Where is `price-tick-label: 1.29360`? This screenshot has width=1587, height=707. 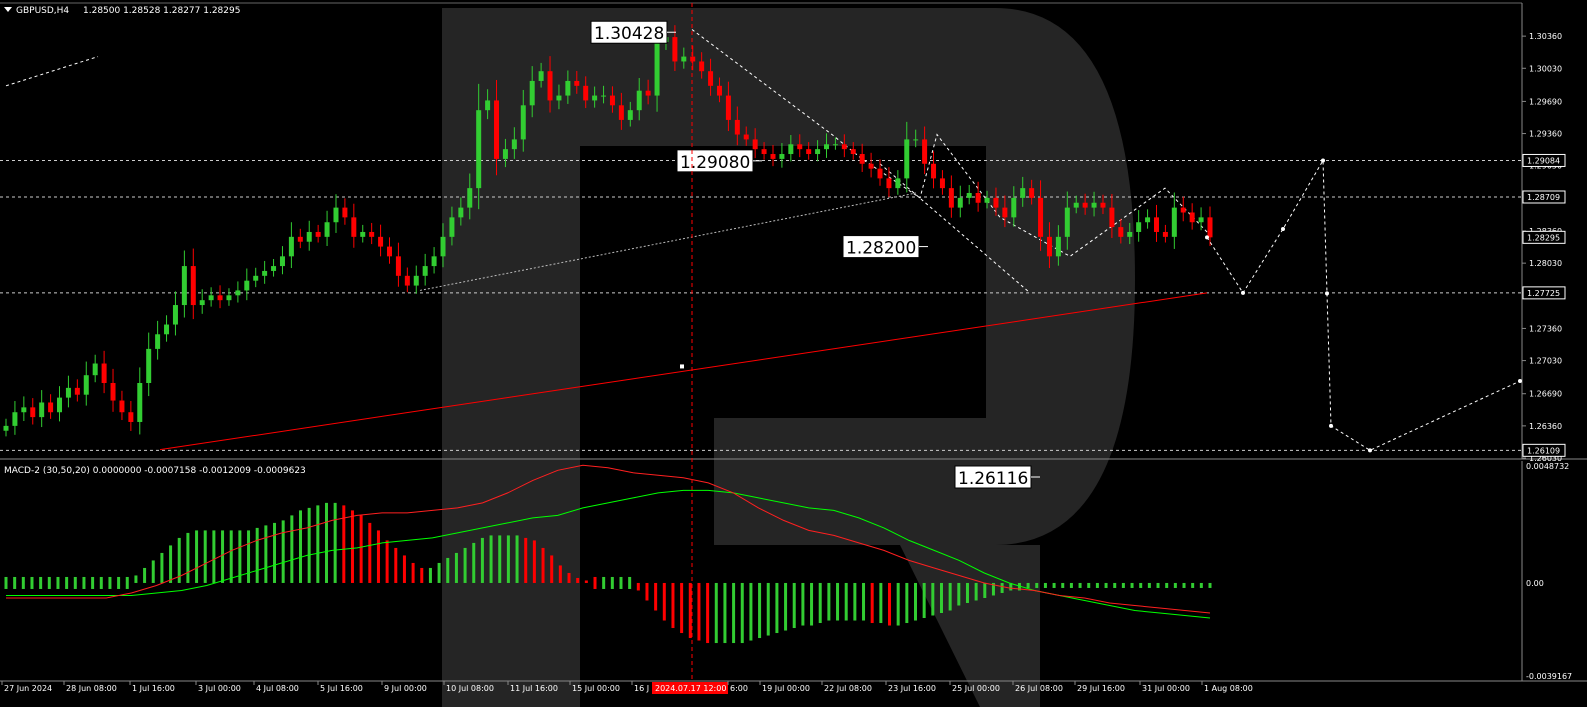
price-tick-label: 1.29360 is located at coordinates (1545, 134).